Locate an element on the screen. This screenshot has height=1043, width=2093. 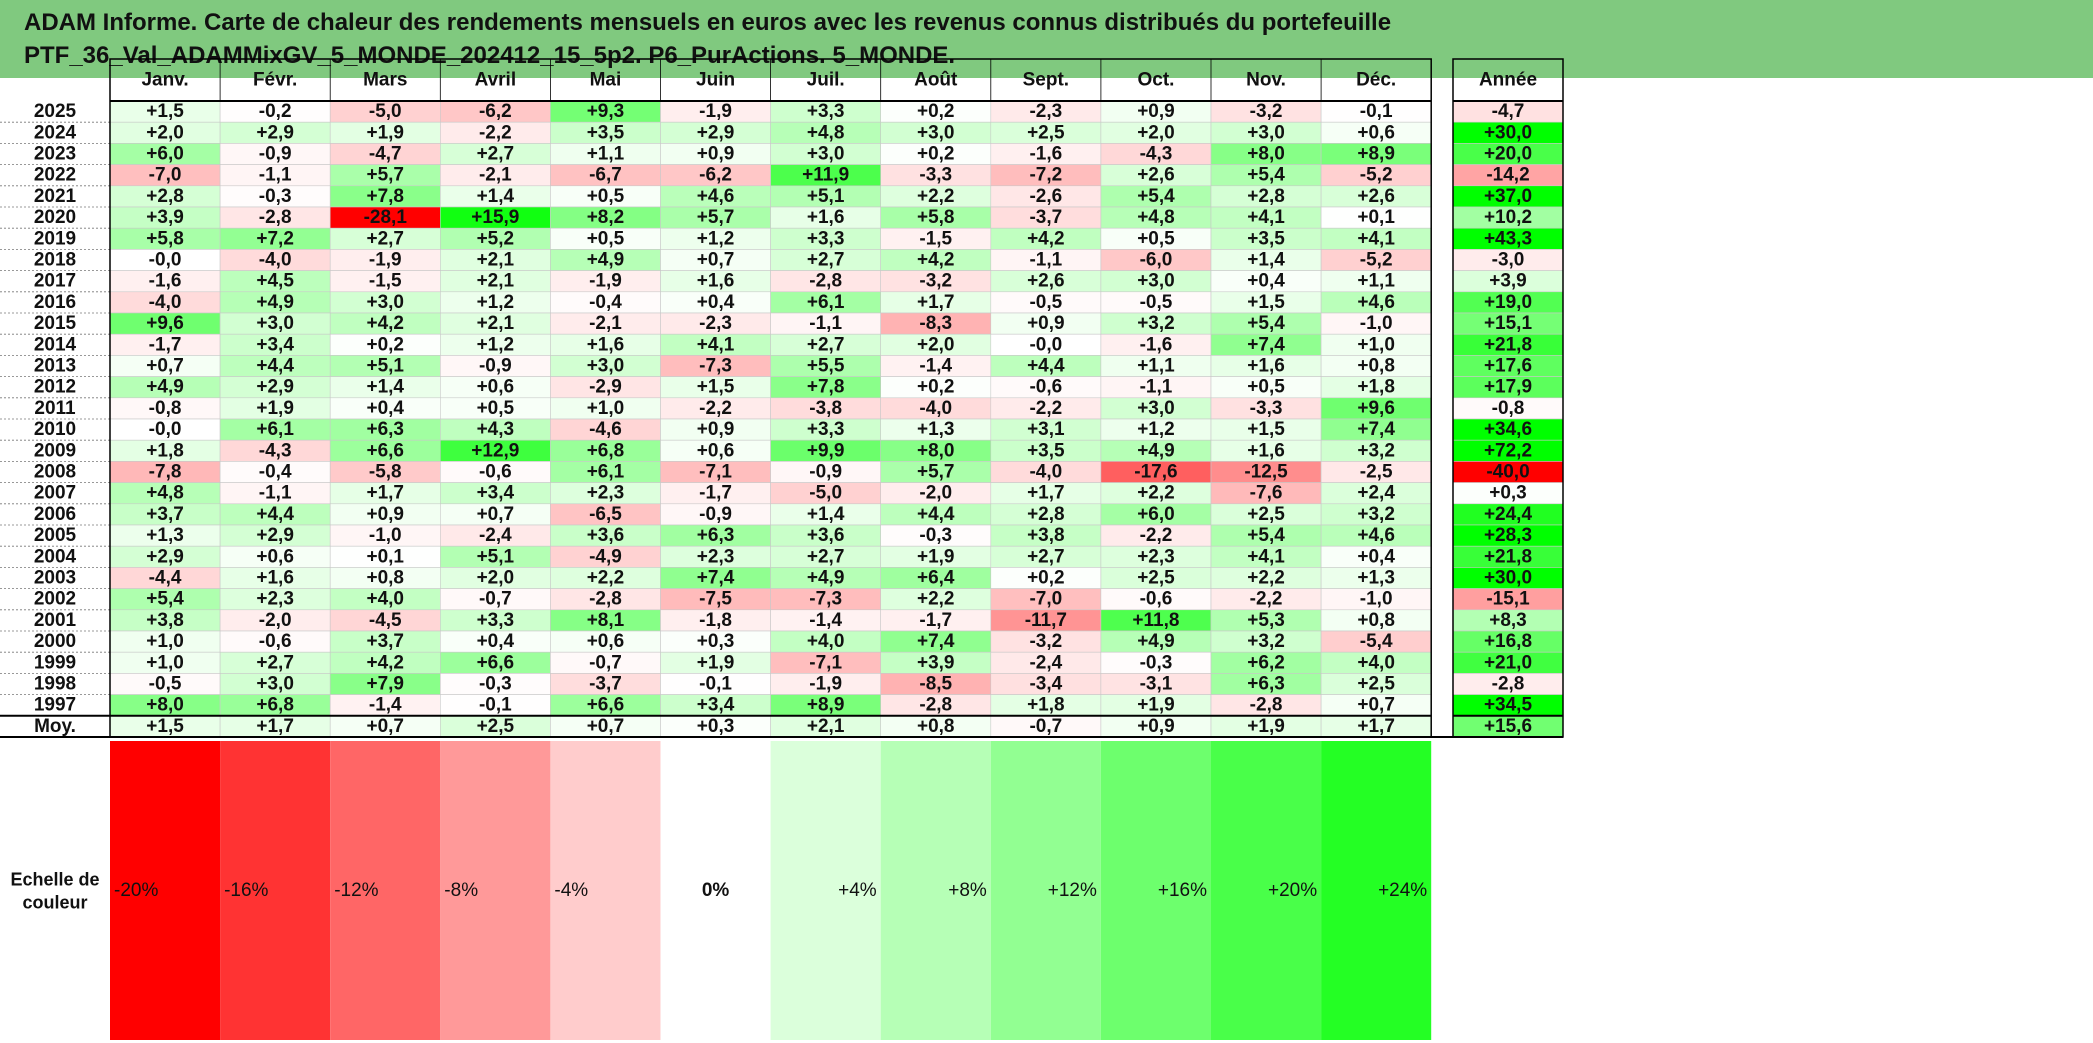
cell-value: +4,2 is located at coordinates (936, 260).